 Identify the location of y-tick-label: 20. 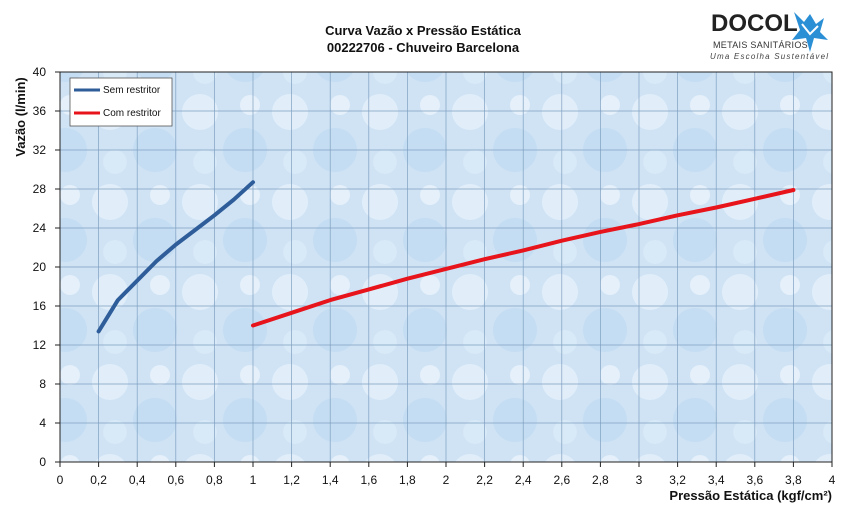
(40, 267).